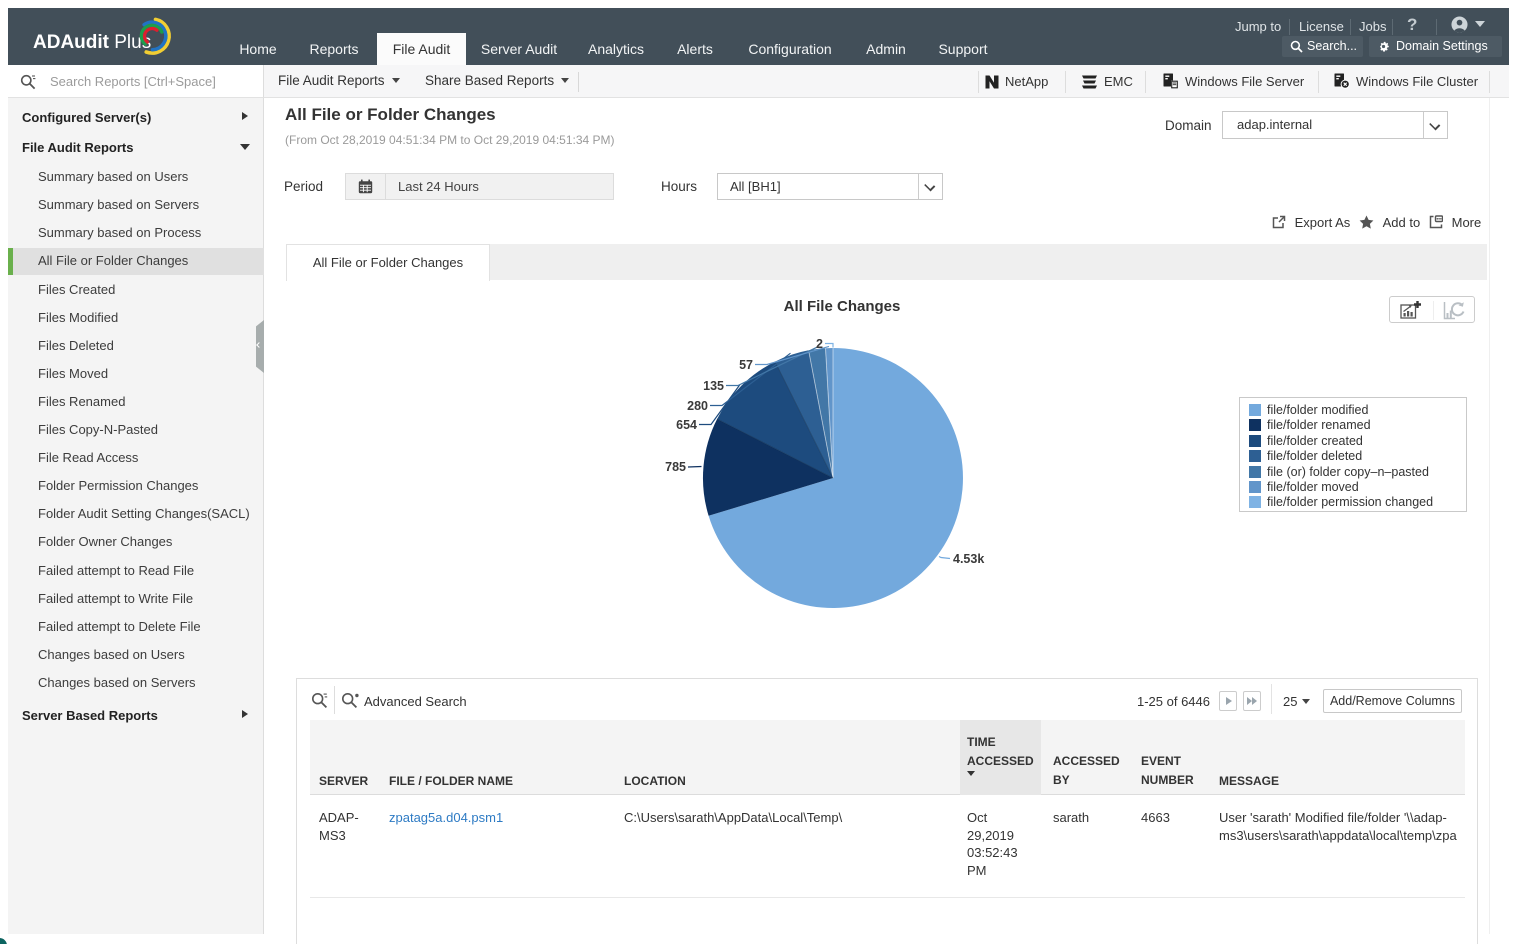  Describe the element at coordinates (713, 386) in the screenshot. I see `svg-text: 135` at that location.